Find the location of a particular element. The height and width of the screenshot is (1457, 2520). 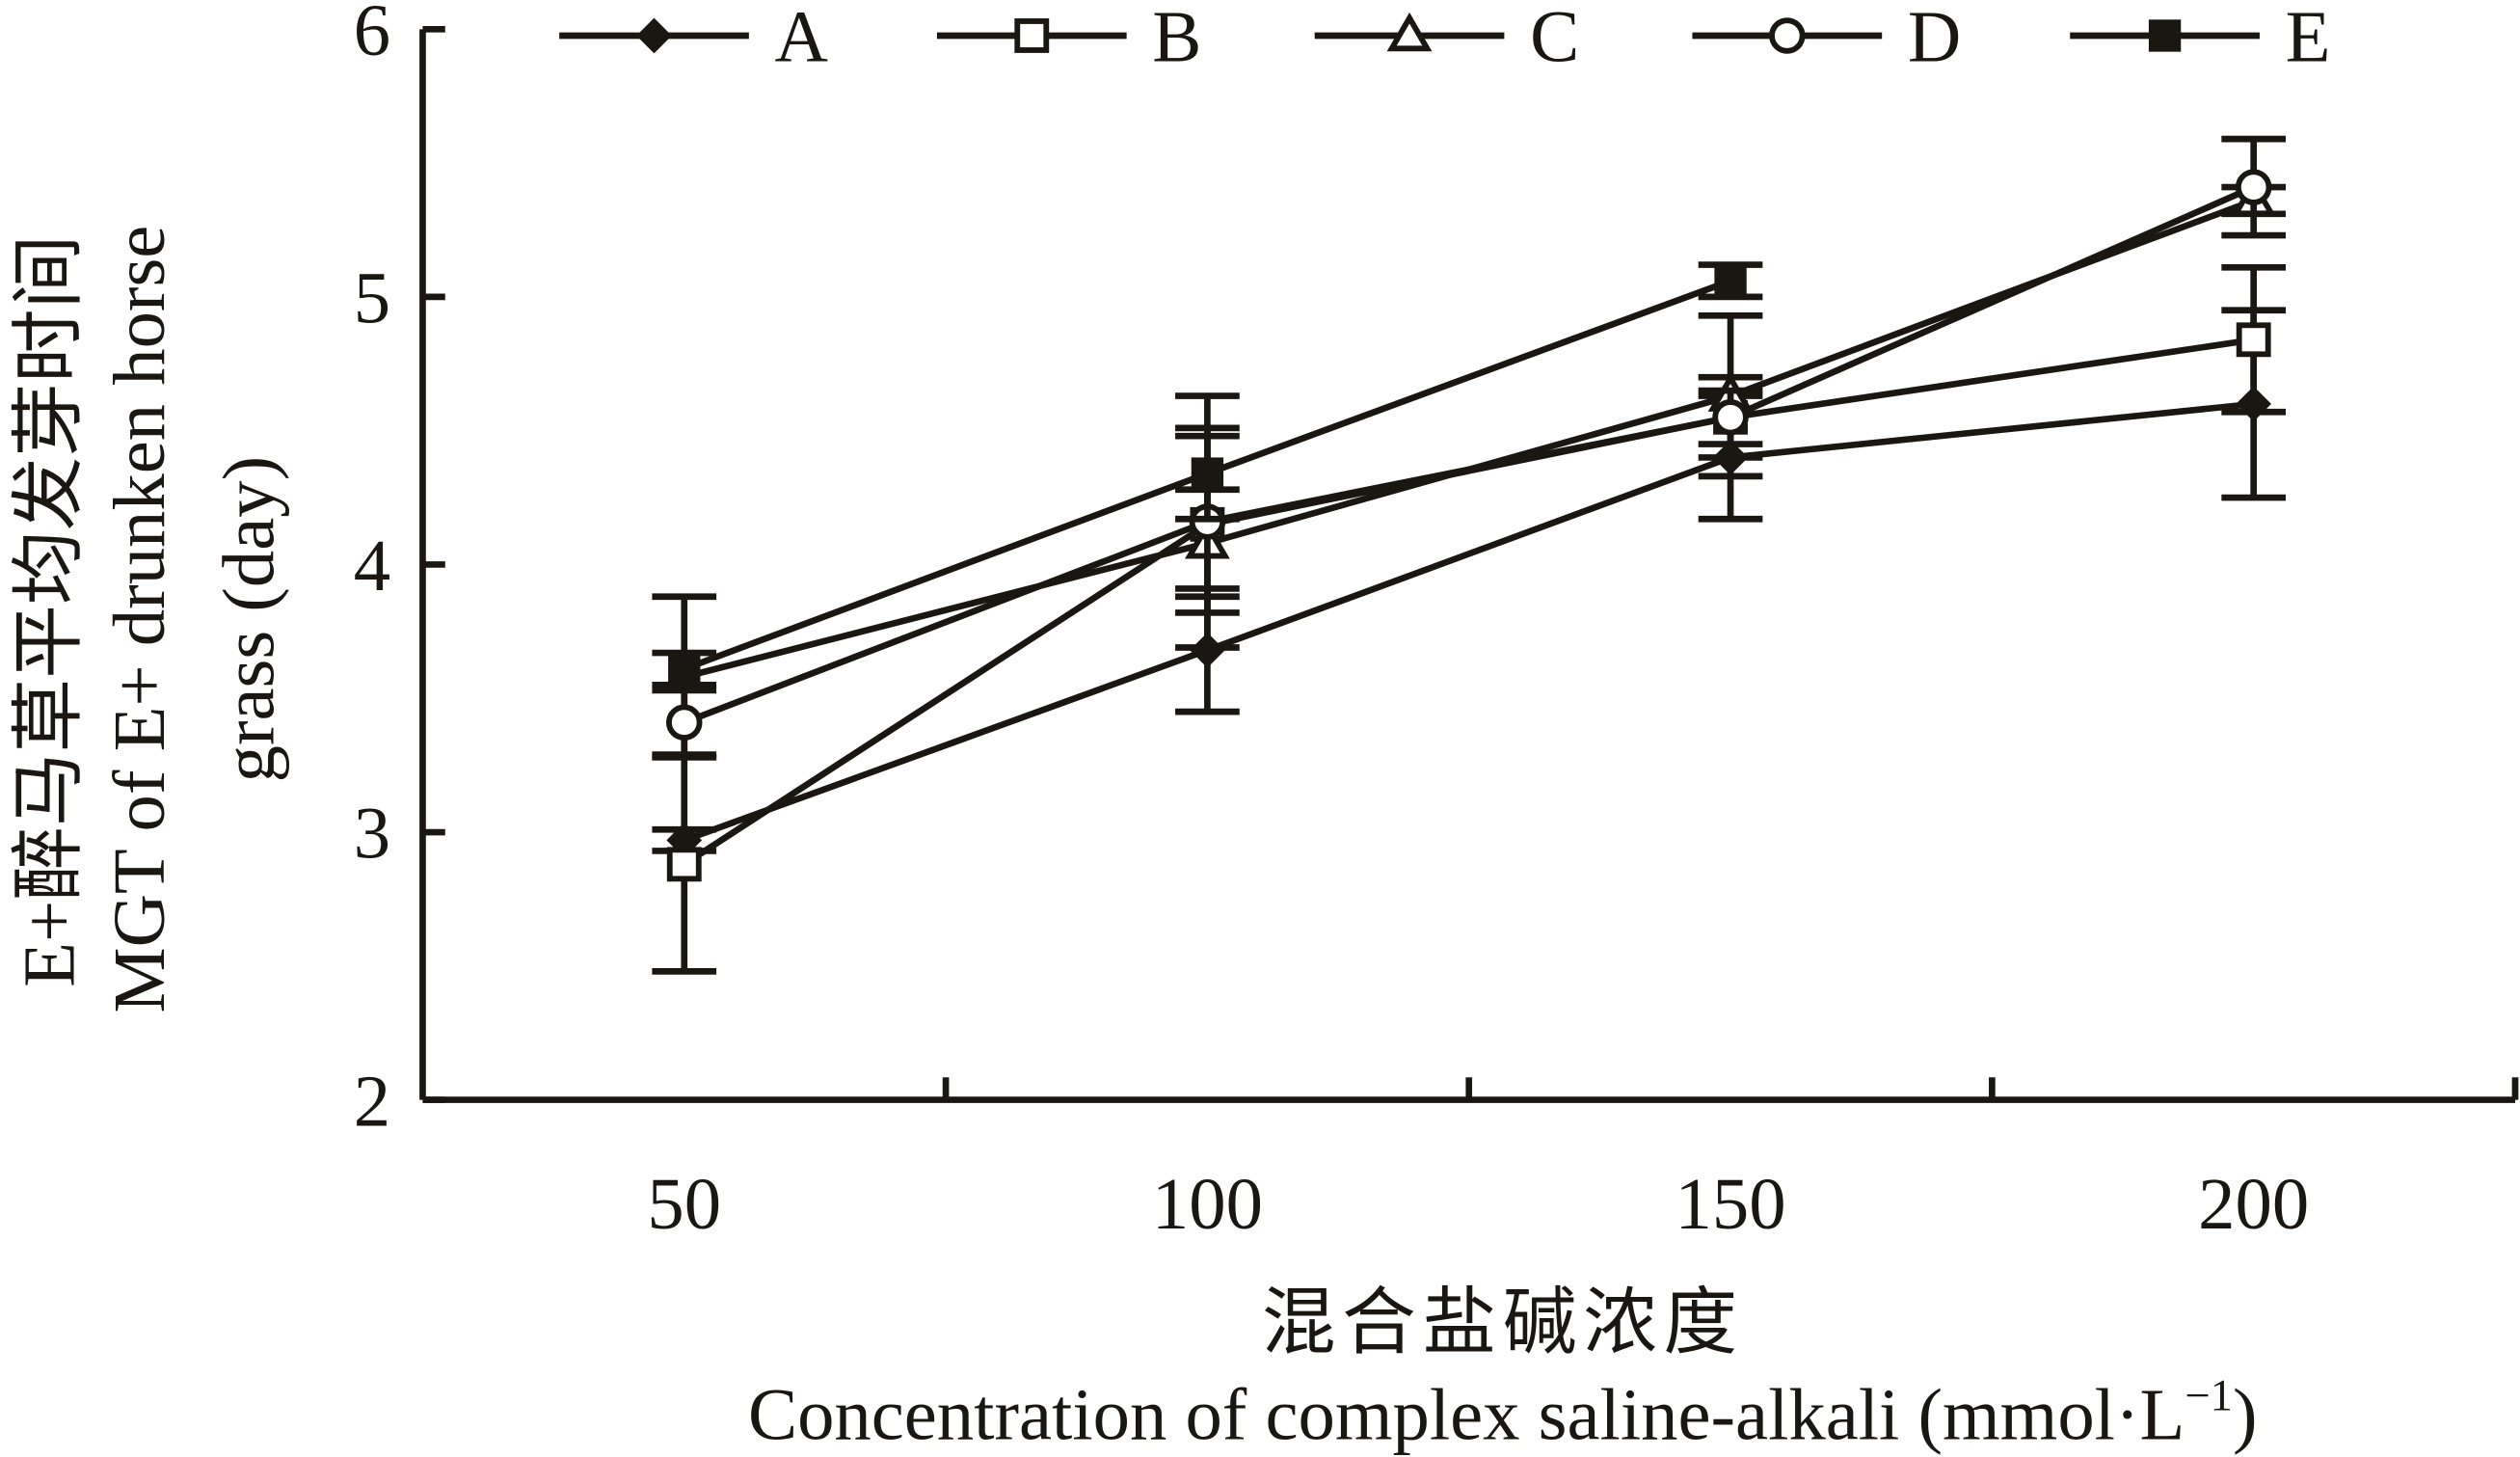

legend-label: B is located at coordinates (1176, 39).